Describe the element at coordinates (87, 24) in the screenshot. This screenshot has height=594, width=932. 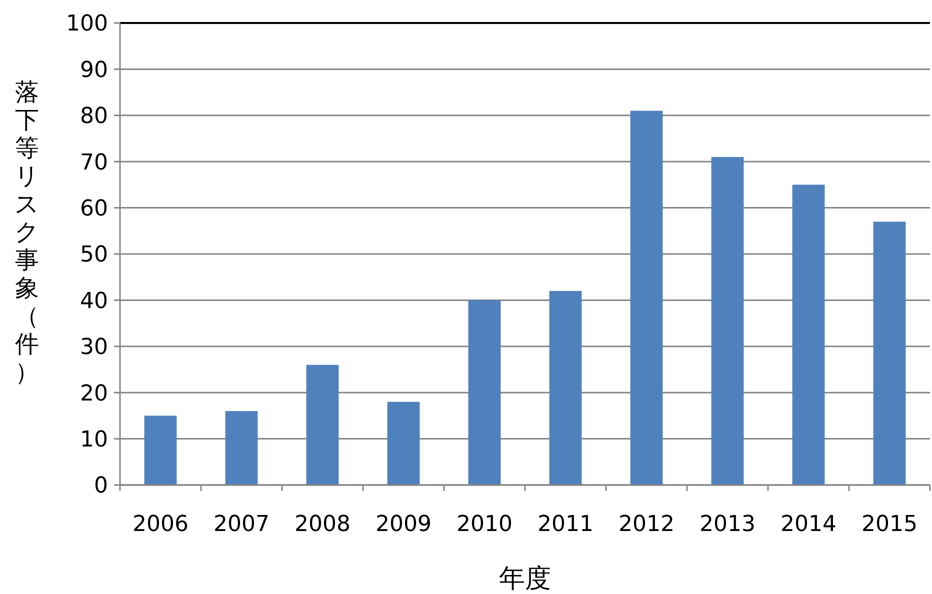
I see `y-tick-label: 100` at that location.